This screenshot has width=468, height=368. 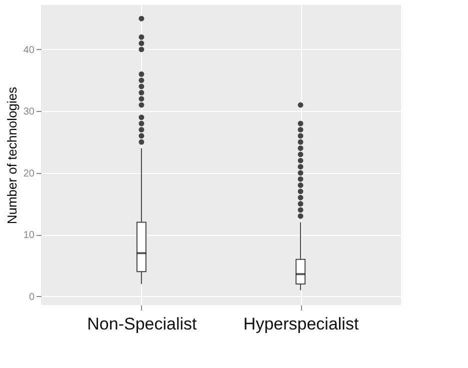 I want to click on y-tick-label: 20, so click(x=29, y=174).